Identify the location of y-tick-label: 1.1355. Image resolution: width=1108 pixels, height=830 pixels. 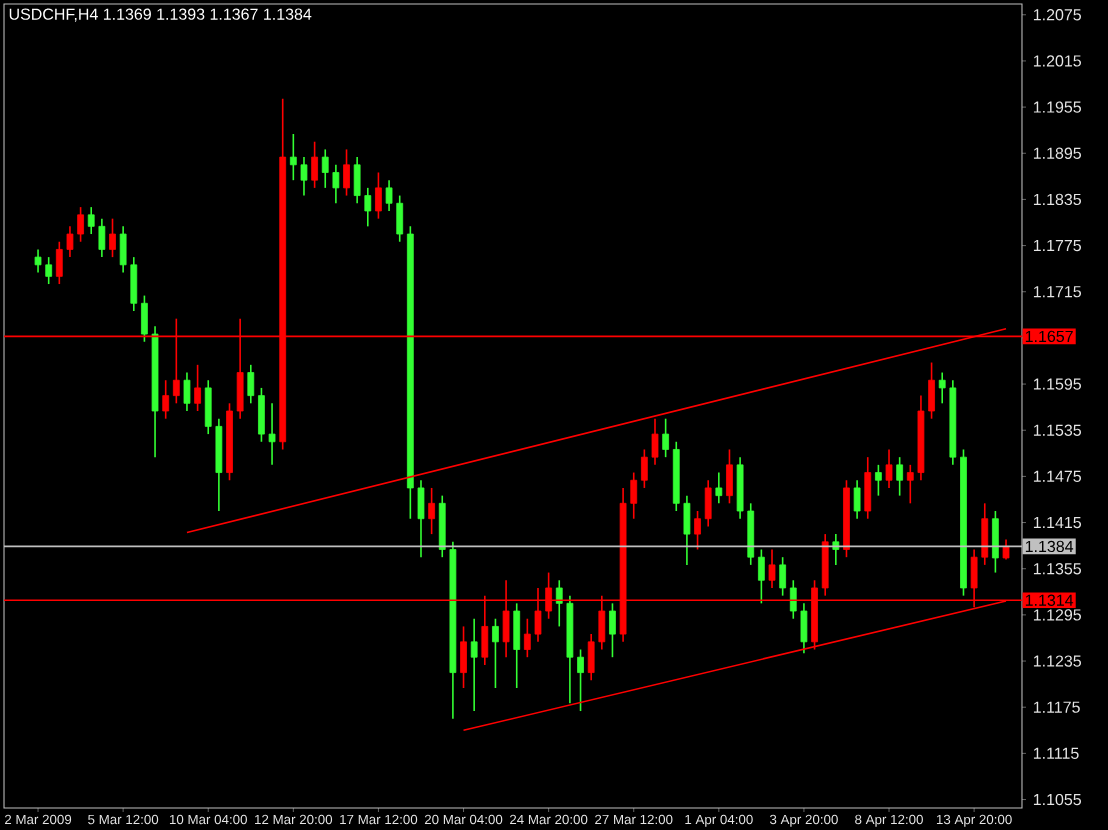
(1057, 569).